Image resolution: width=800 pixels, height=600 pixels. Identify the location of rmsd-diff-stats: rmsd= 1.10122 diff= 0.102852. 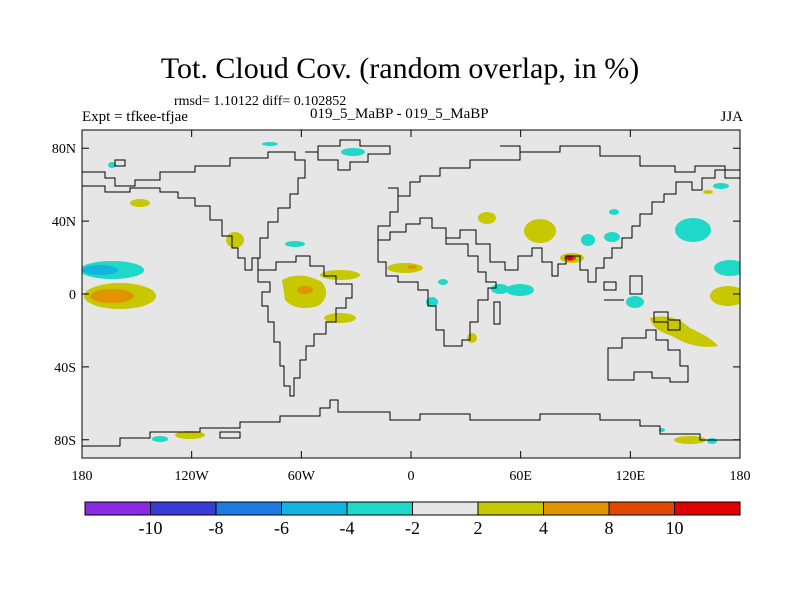
(260, 101).